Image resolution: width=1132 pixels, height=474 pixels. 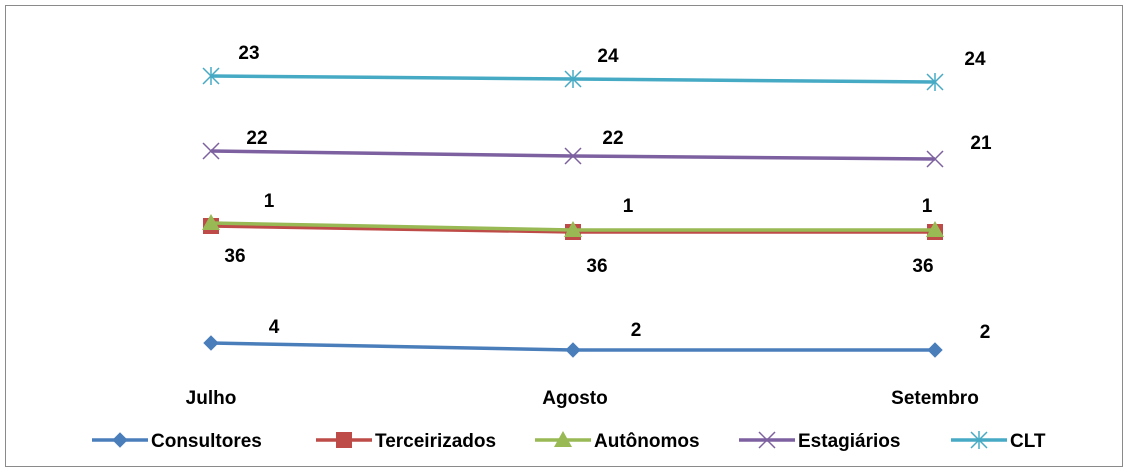 I want to click on category-label-setembro: Setembro, so click(x=935, y=398).